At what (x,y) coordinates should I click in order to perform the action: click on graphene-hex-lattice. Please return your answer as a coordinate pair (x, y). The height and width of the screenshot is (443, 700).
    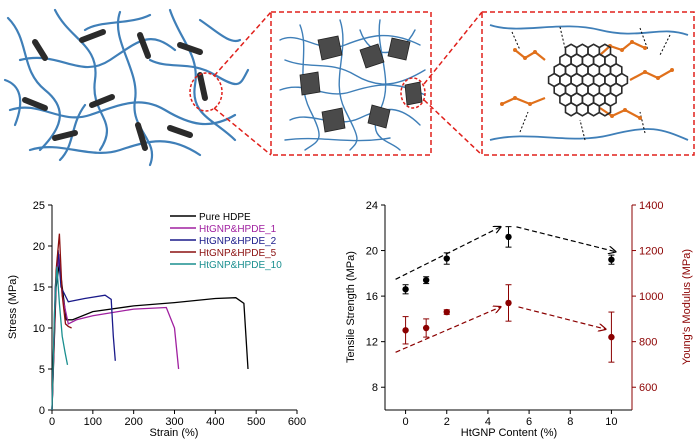
    Looking at the image, I should click on (588, 80).